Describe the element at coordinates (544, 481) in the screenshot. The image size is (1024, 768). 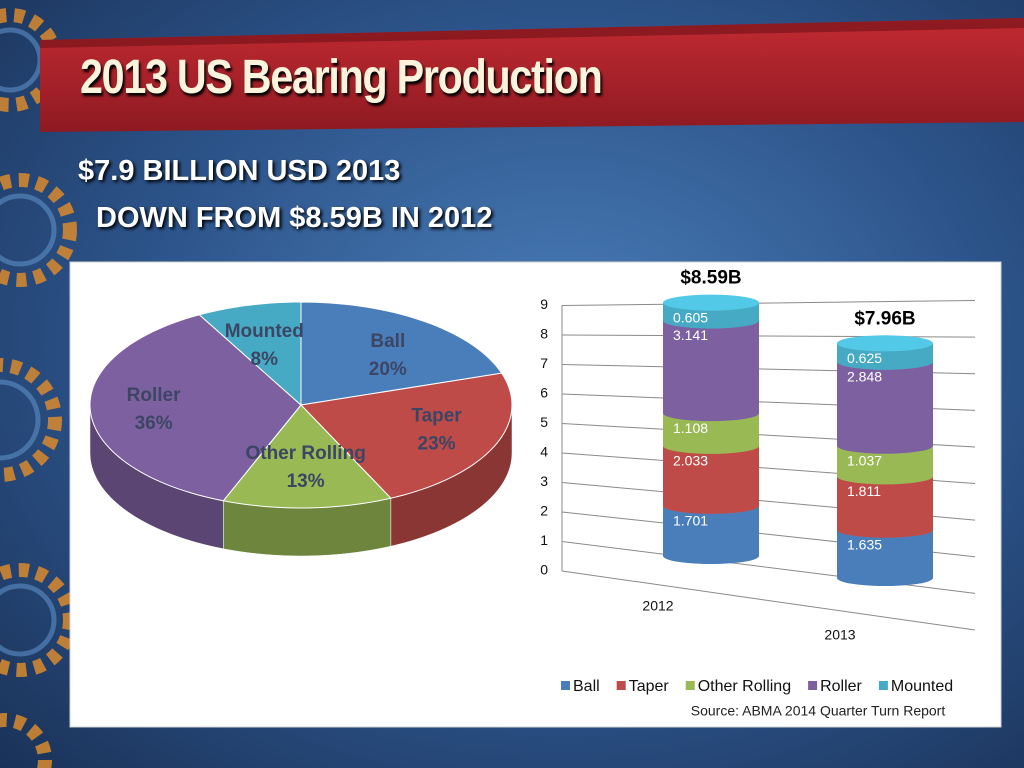
I see `y-tick-label: 3` at that location.